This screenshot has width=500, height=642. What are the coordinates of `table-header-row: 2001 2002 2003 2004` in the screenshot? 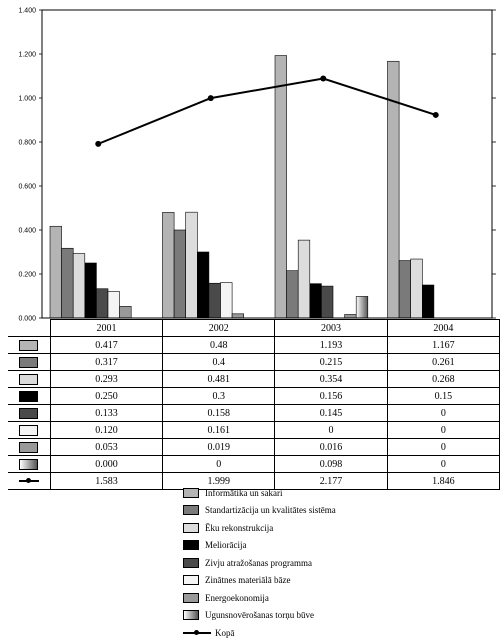 It's located at (254, 328).